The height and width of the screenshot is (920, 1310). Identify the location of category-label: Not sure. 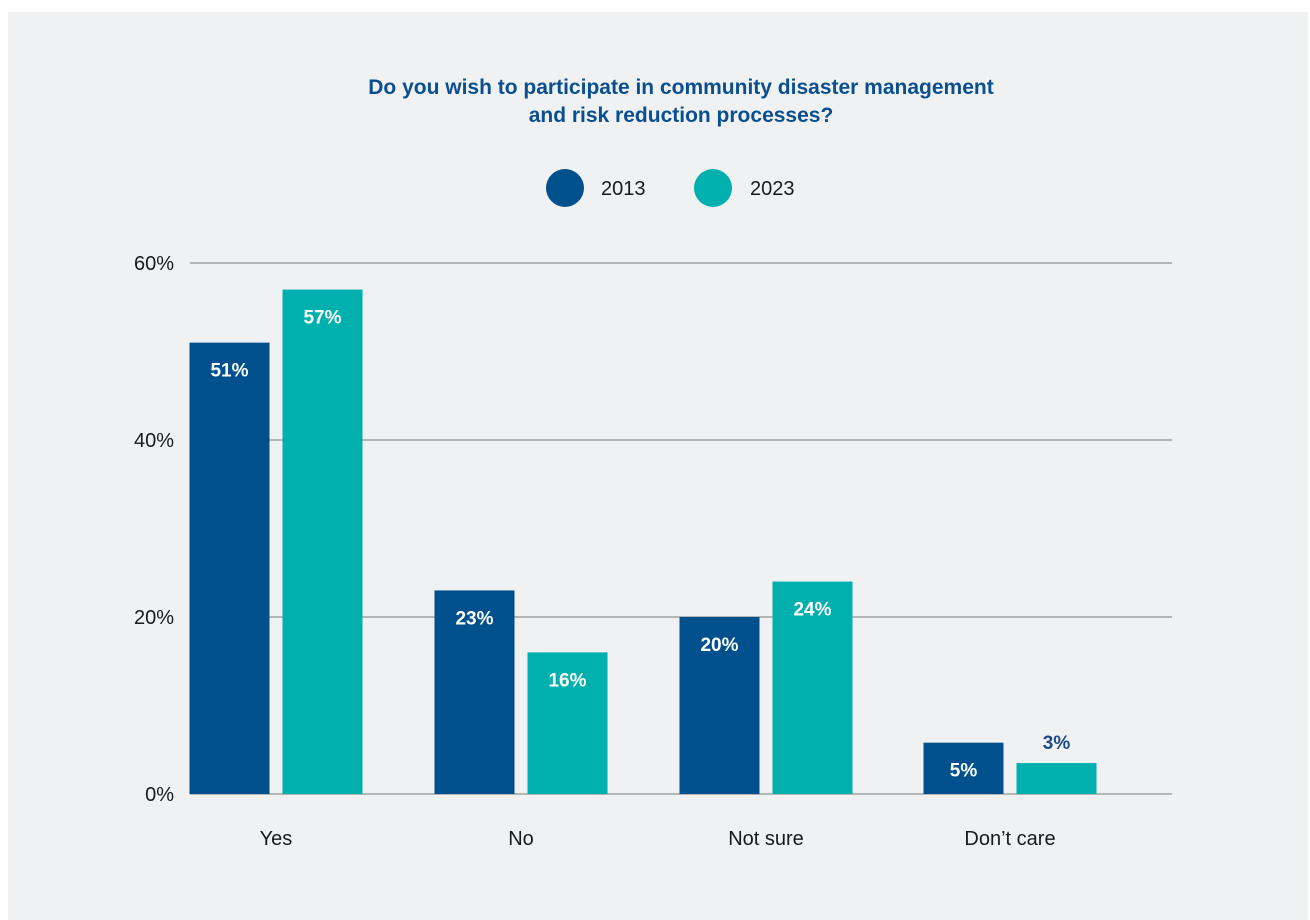
(766, 839).